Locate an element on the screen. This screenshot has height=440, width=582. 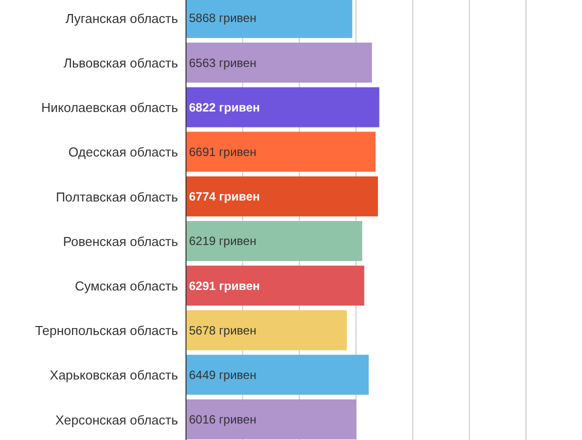
y-tick-label: Тернопольская область is located at coordinates (106, 330).